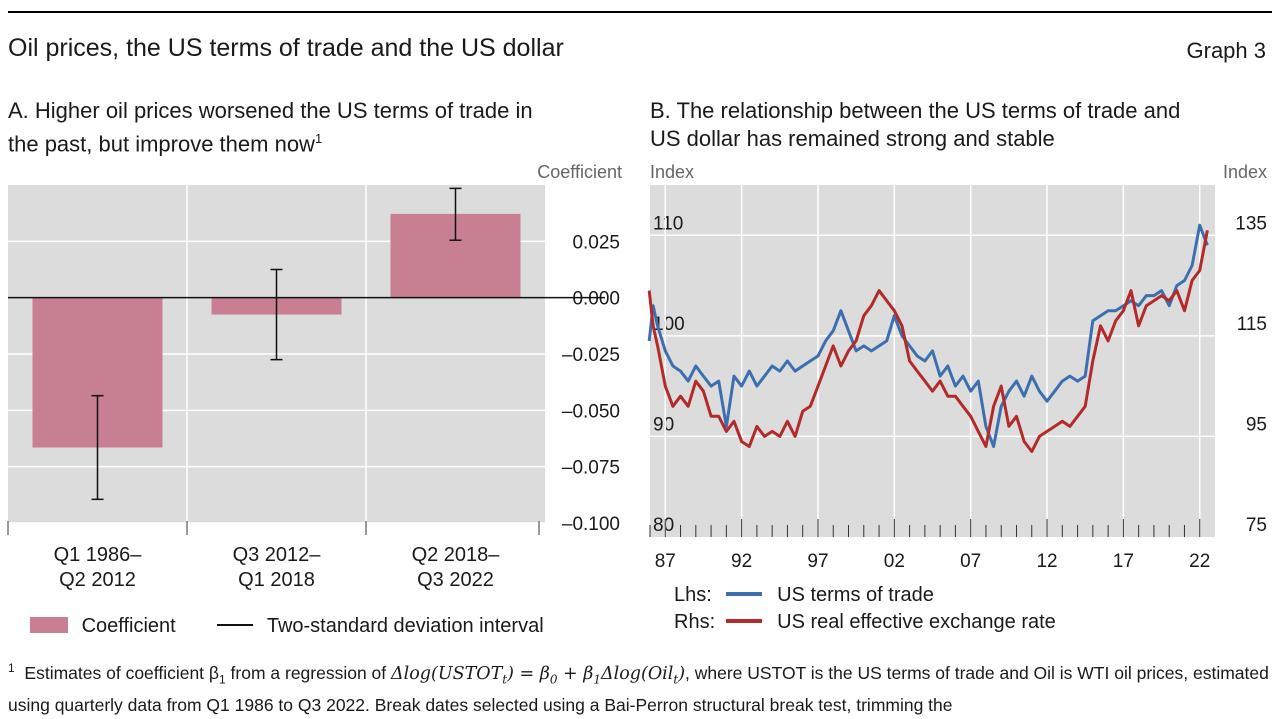 Image resolution: width=1280 pixels, height=719 pixels. Describe the element at coordinates (456, 555) in the screenshot. I see `category-label: Q2 2018–` at that location.